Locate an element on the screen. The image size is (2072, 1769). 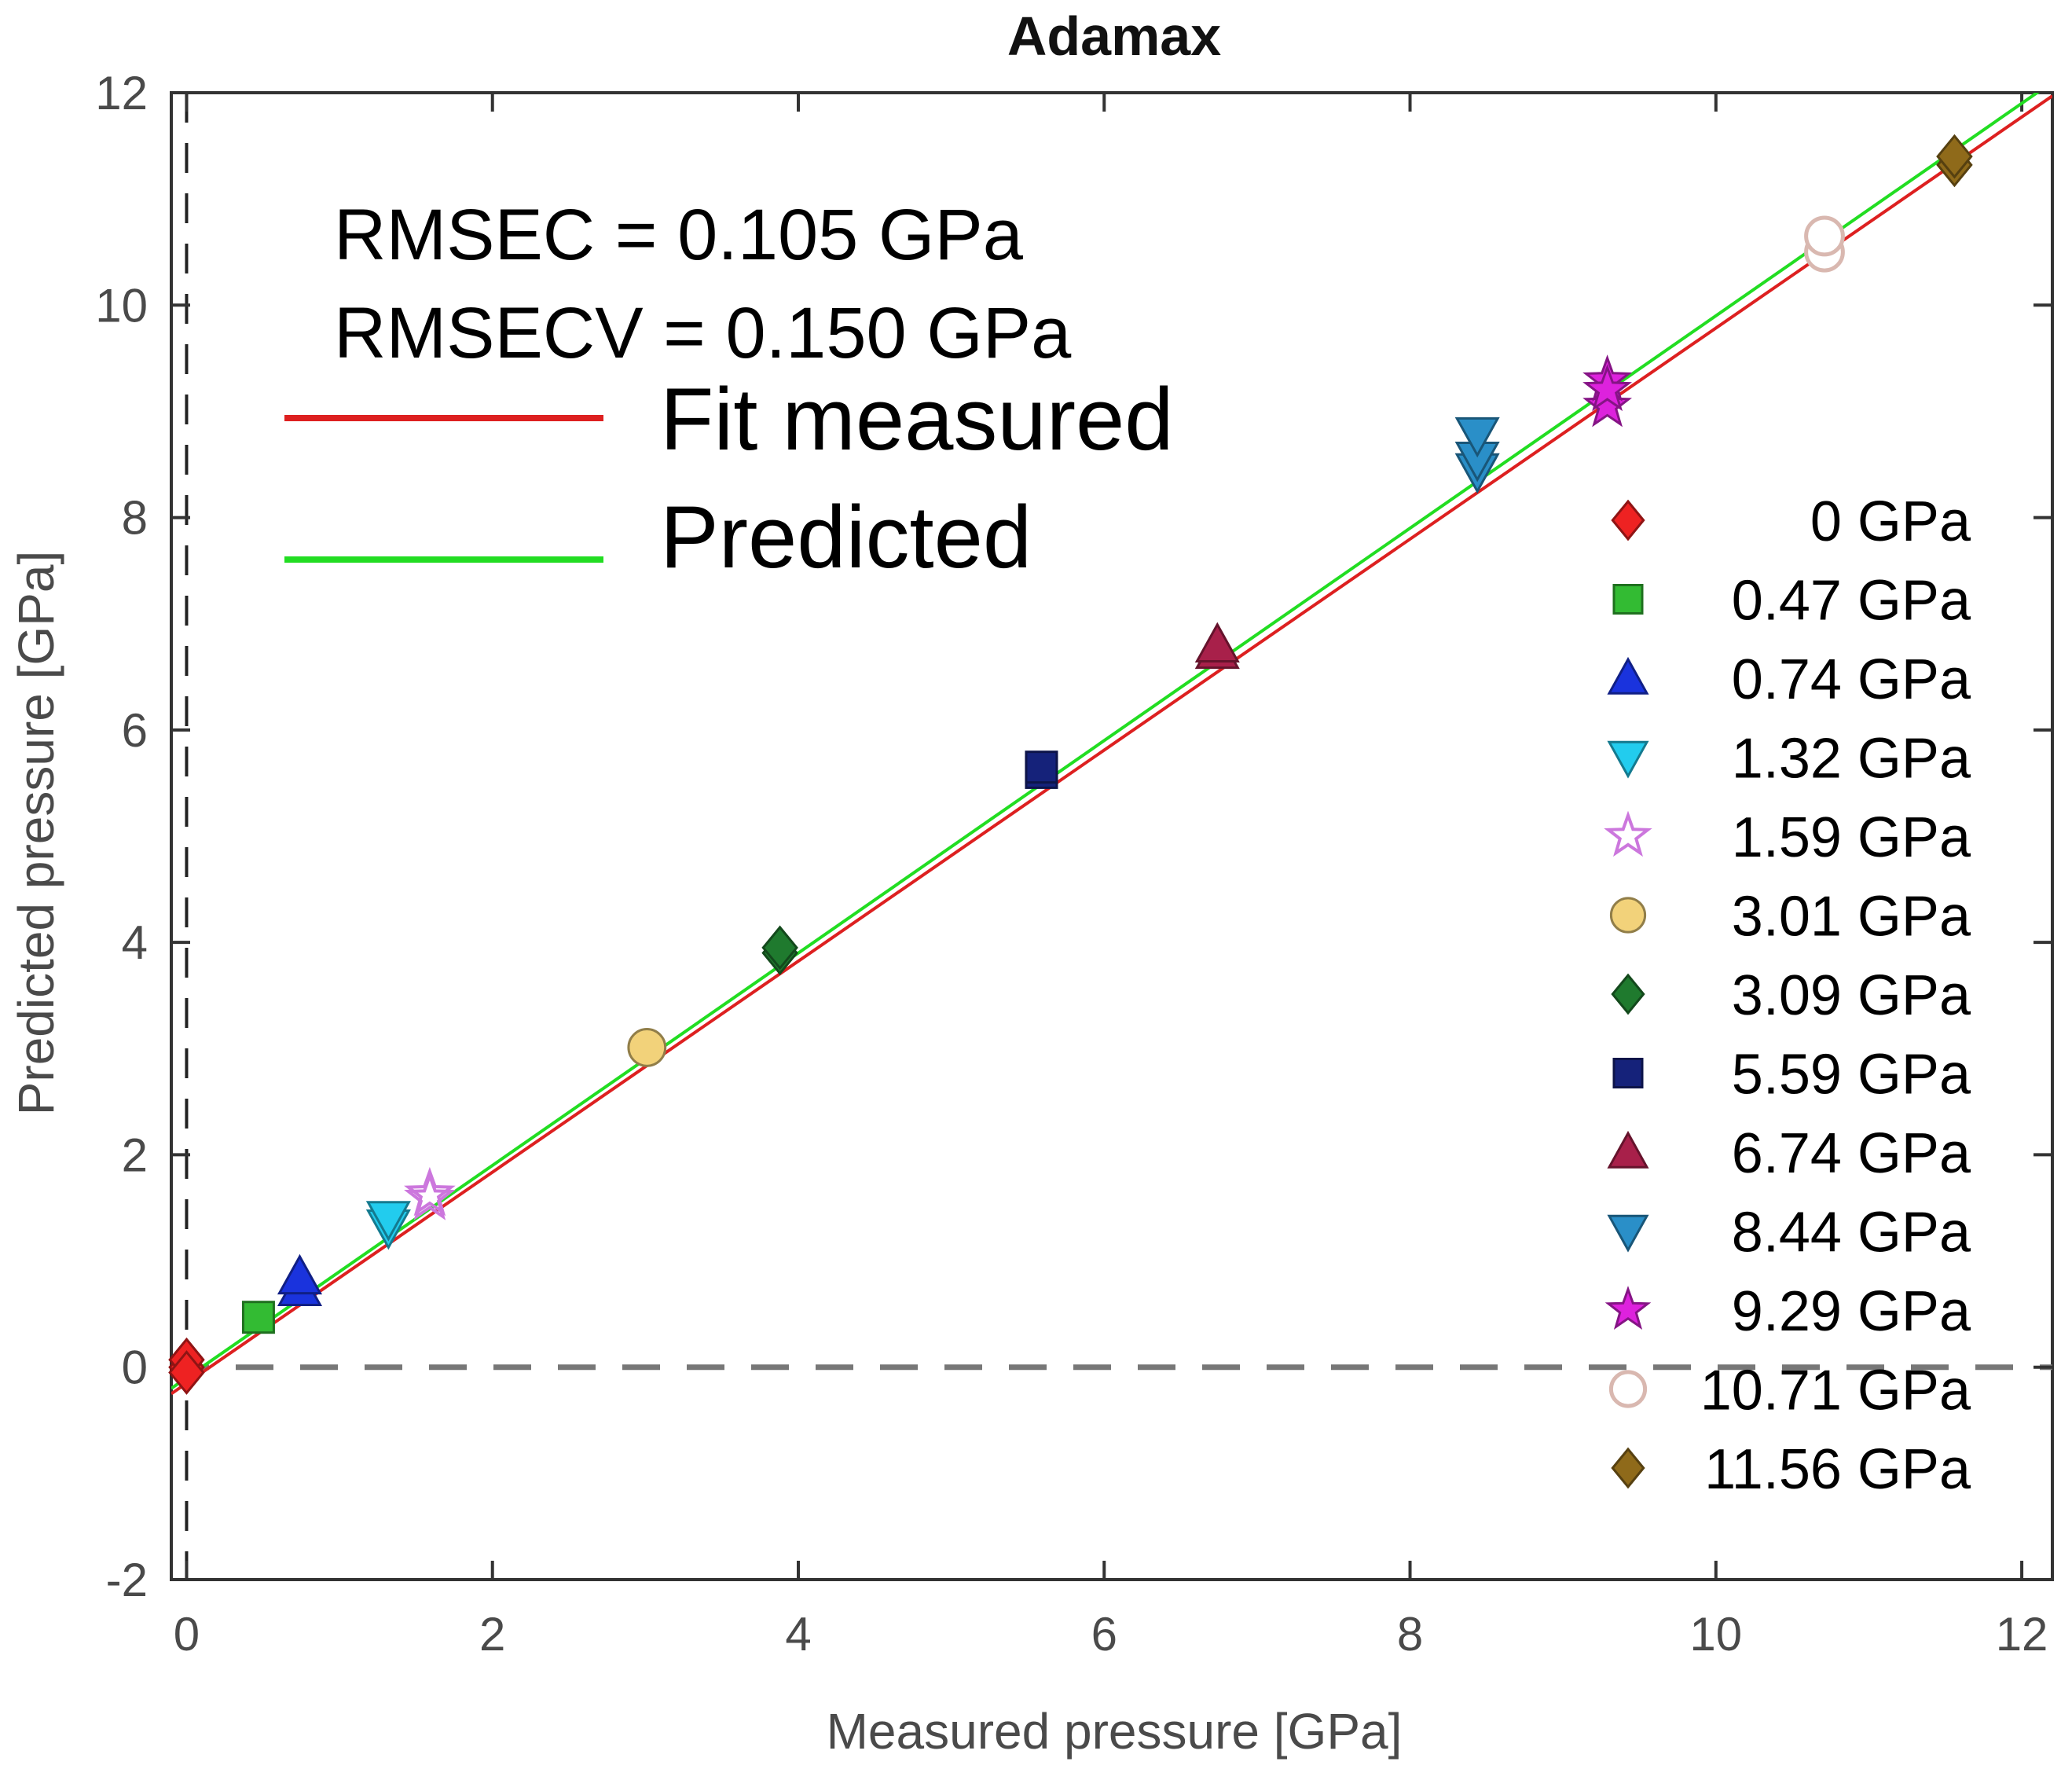
legend-label: 0.74 GPa is located at coordinates (1851, 679).